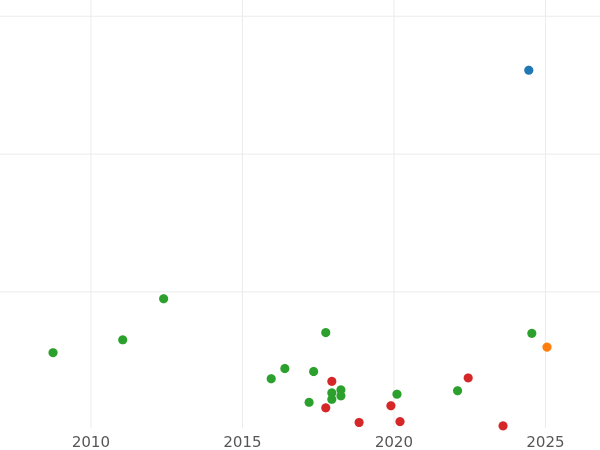  What do you see at coordinates (91, 441) in the screenshot?
I see `x-tick-label: 2010` at bounding box center [91, 441].